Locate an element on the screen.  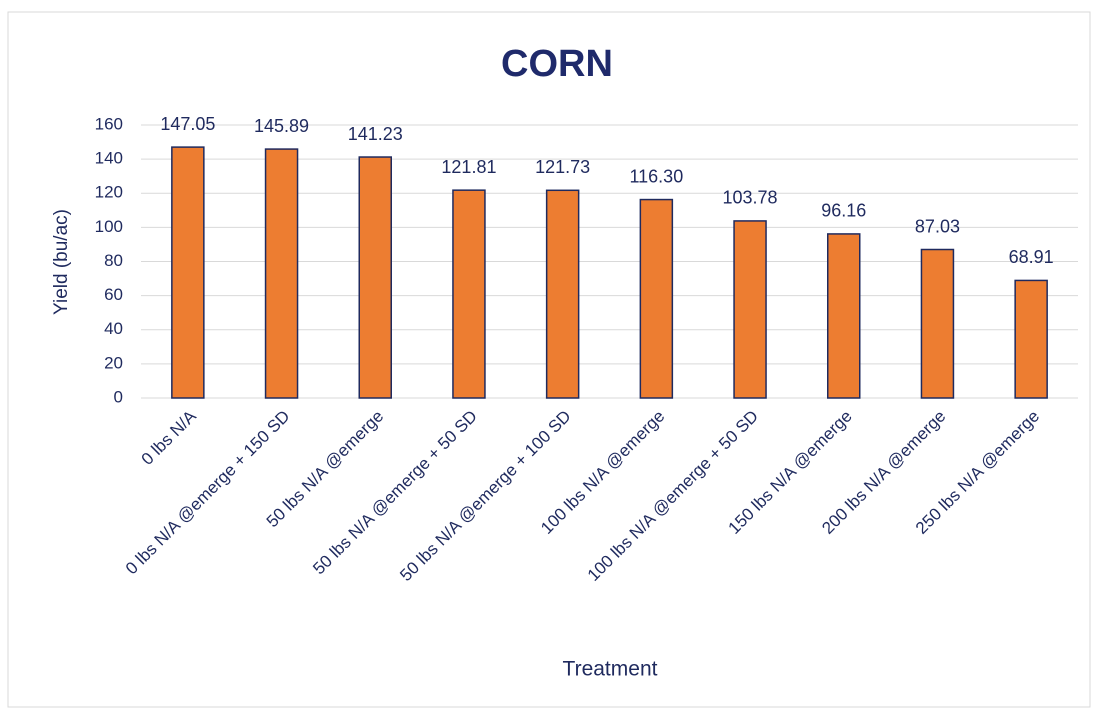
y-tick-label: 140 is located at coordinates (109, 158).